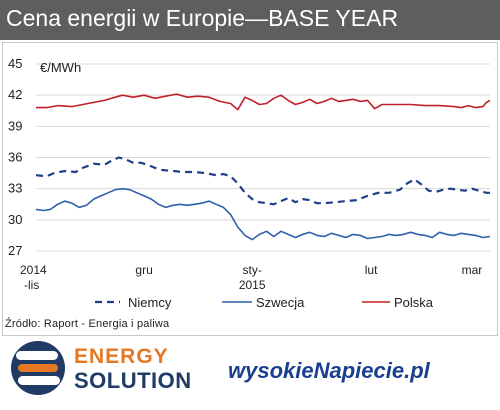  What do you see at coordinates (252, 270) in the screenshot?
I see `x-tick-label-2: sty-` at bounding box center [252, 270].